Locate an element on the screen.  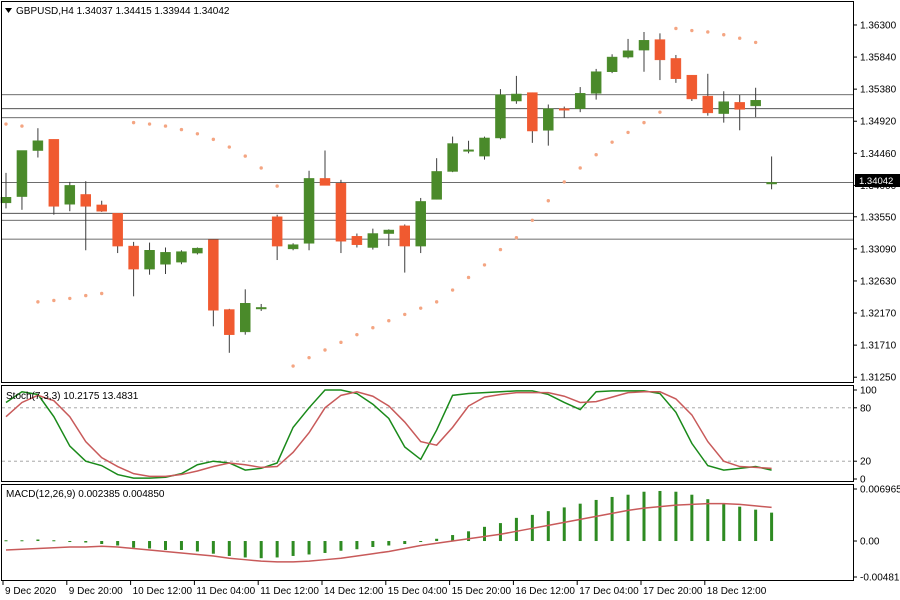
time-tick-label: 17 Dec 04:00 is located at coordinates (609, 591).